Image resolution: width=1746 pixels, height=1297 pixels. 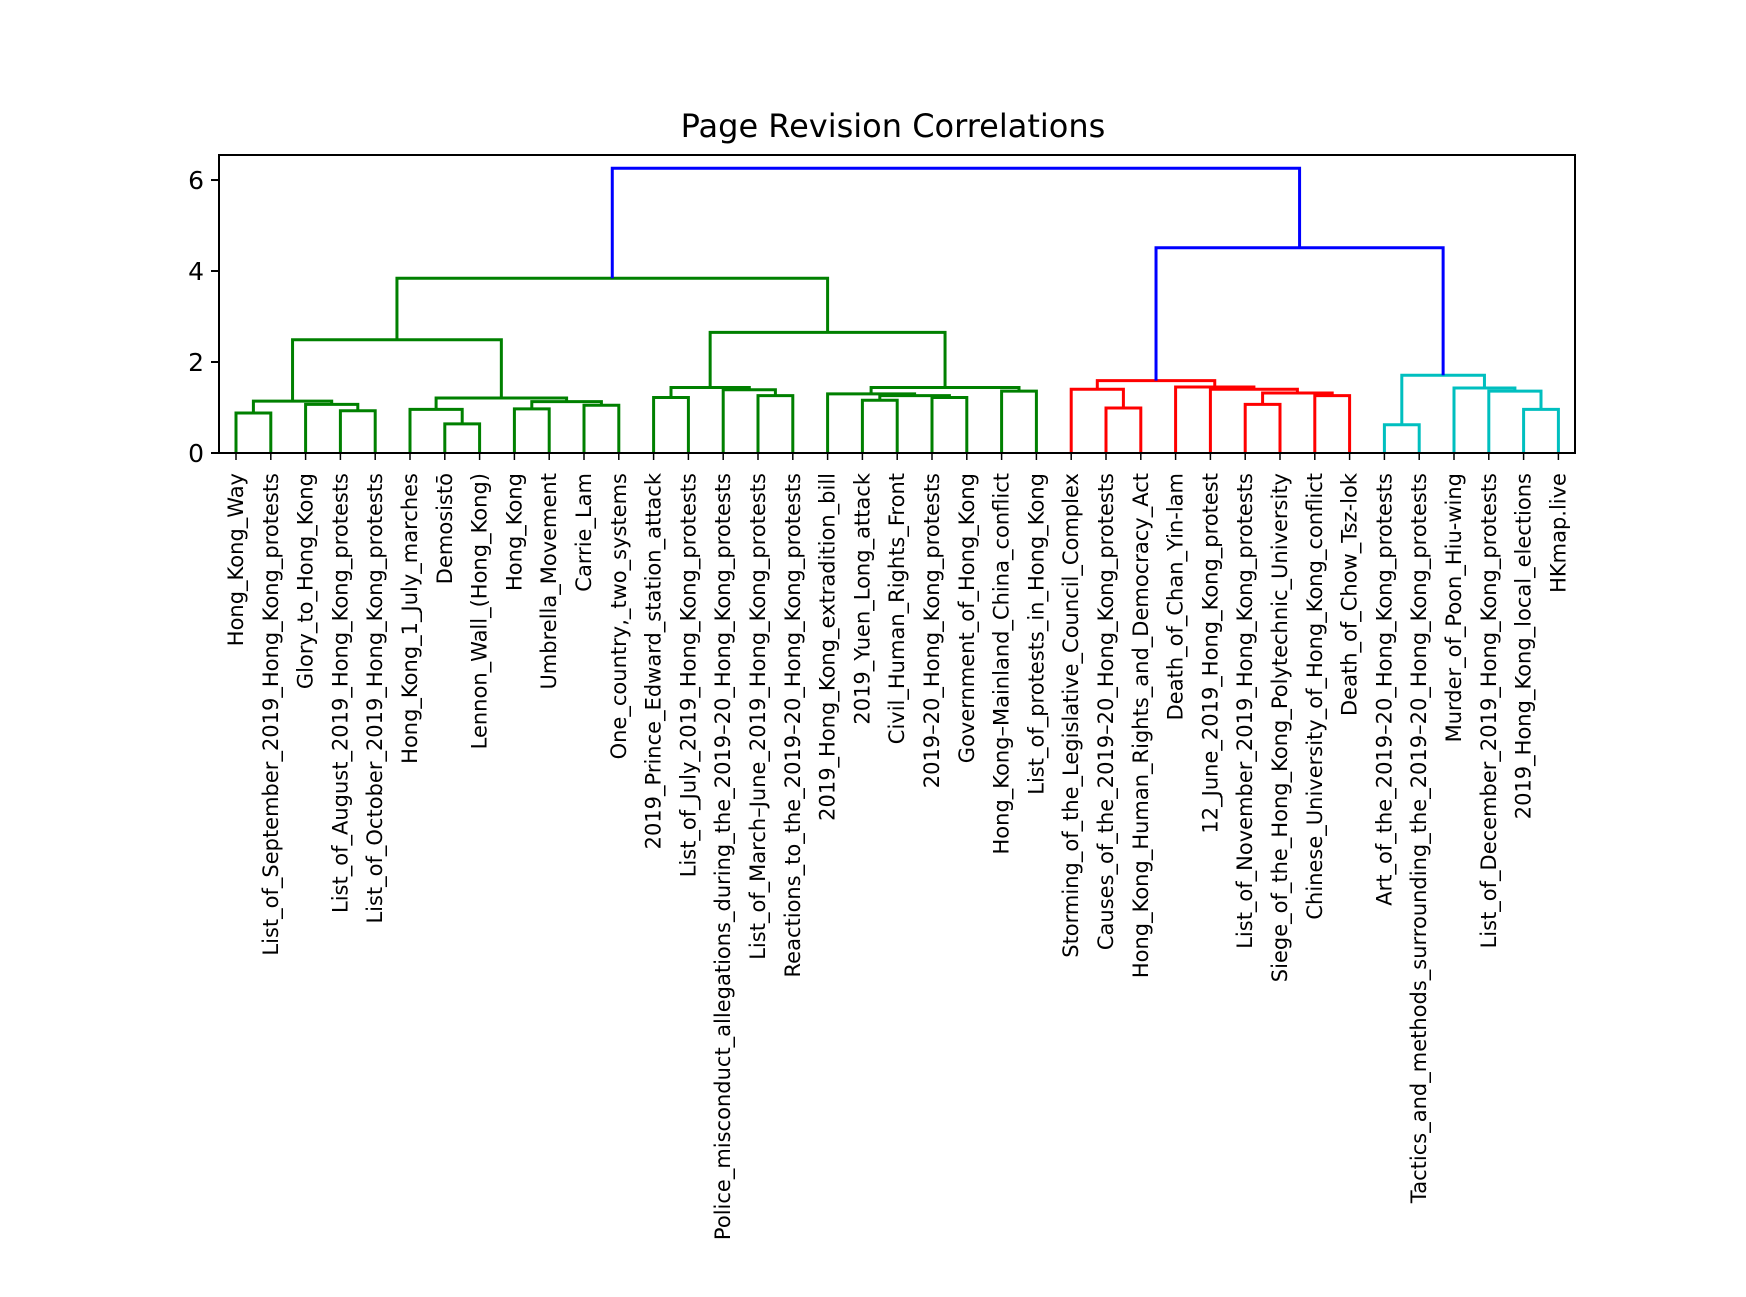 I want to click on leaf-label: List_of_July_2019_Hong_Kong_protests, so click(x=688, y=675).